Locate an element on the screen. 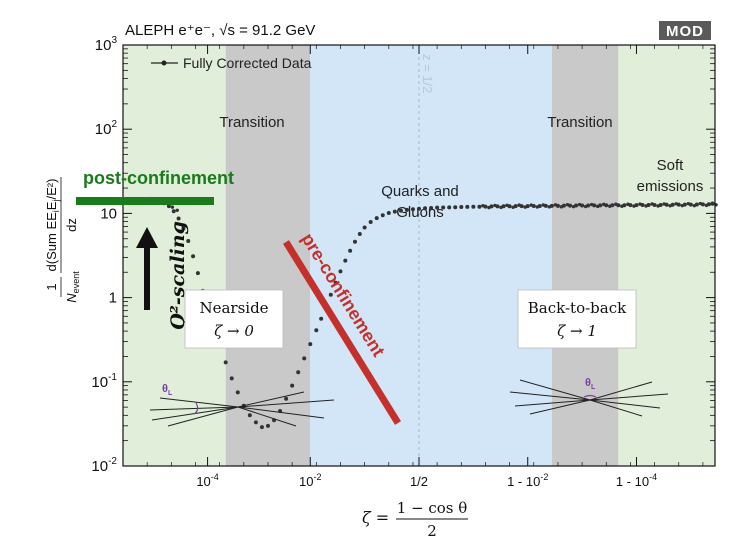  y-tick-label: 10⁻¹ is located at coordinates (104, 381).